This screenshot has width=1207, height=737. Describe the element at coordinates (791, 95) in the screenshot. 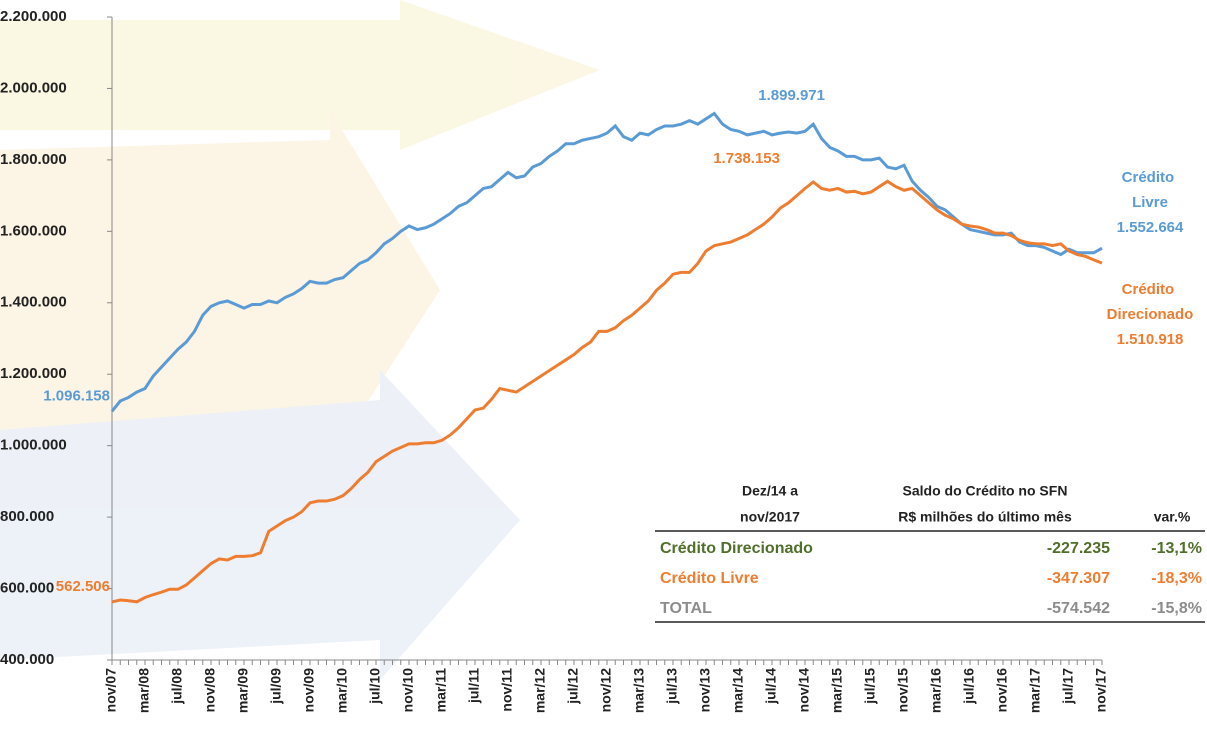

I see `value-label: 1.899.971` at that location.